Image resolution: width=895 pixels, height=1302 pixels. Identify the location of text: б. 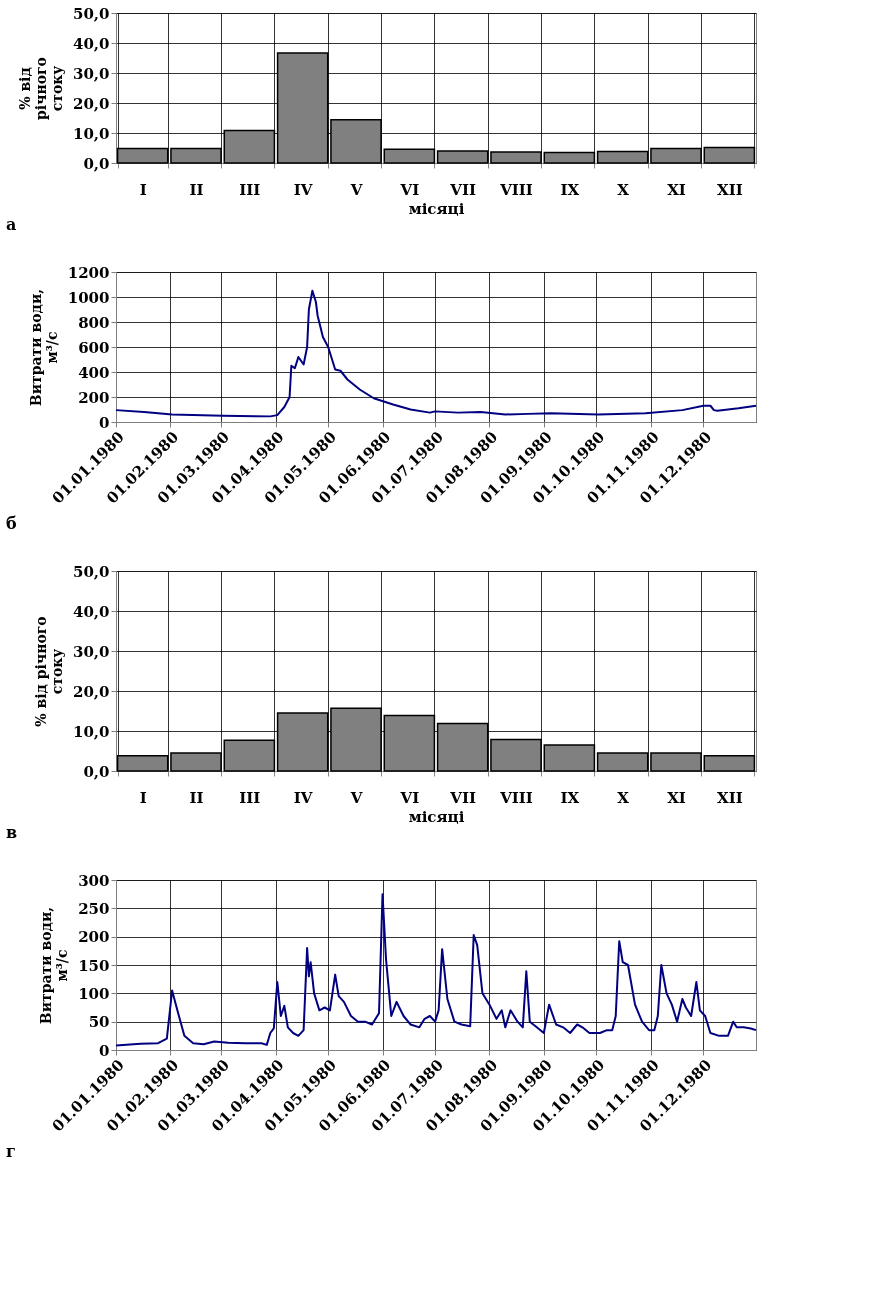
(11, 523).